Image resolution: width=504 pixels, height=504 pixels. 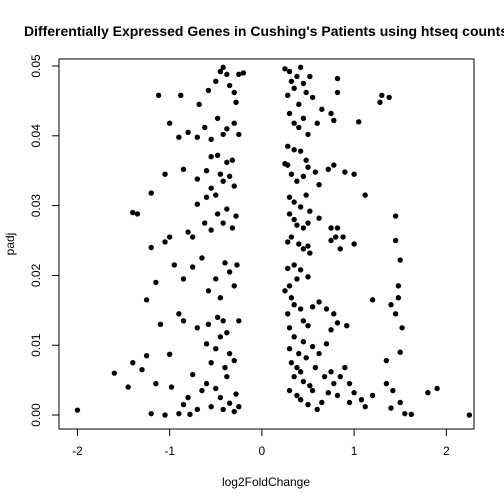 I want to click on y-axis-label: padj, so click(x=10, y=244).